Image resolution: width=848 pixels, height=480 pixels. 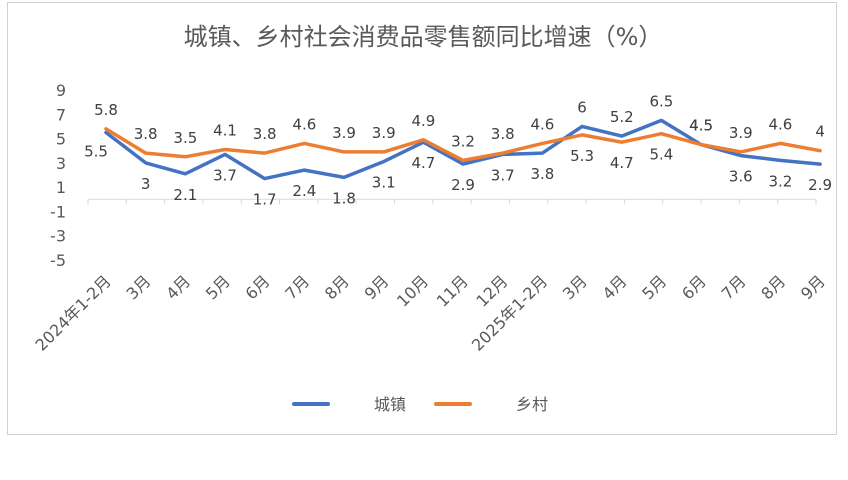 What do you see at coordinates (622, 117) in the screenshot?
I see `data-label: 5.2` at bounding box center [622, 117].